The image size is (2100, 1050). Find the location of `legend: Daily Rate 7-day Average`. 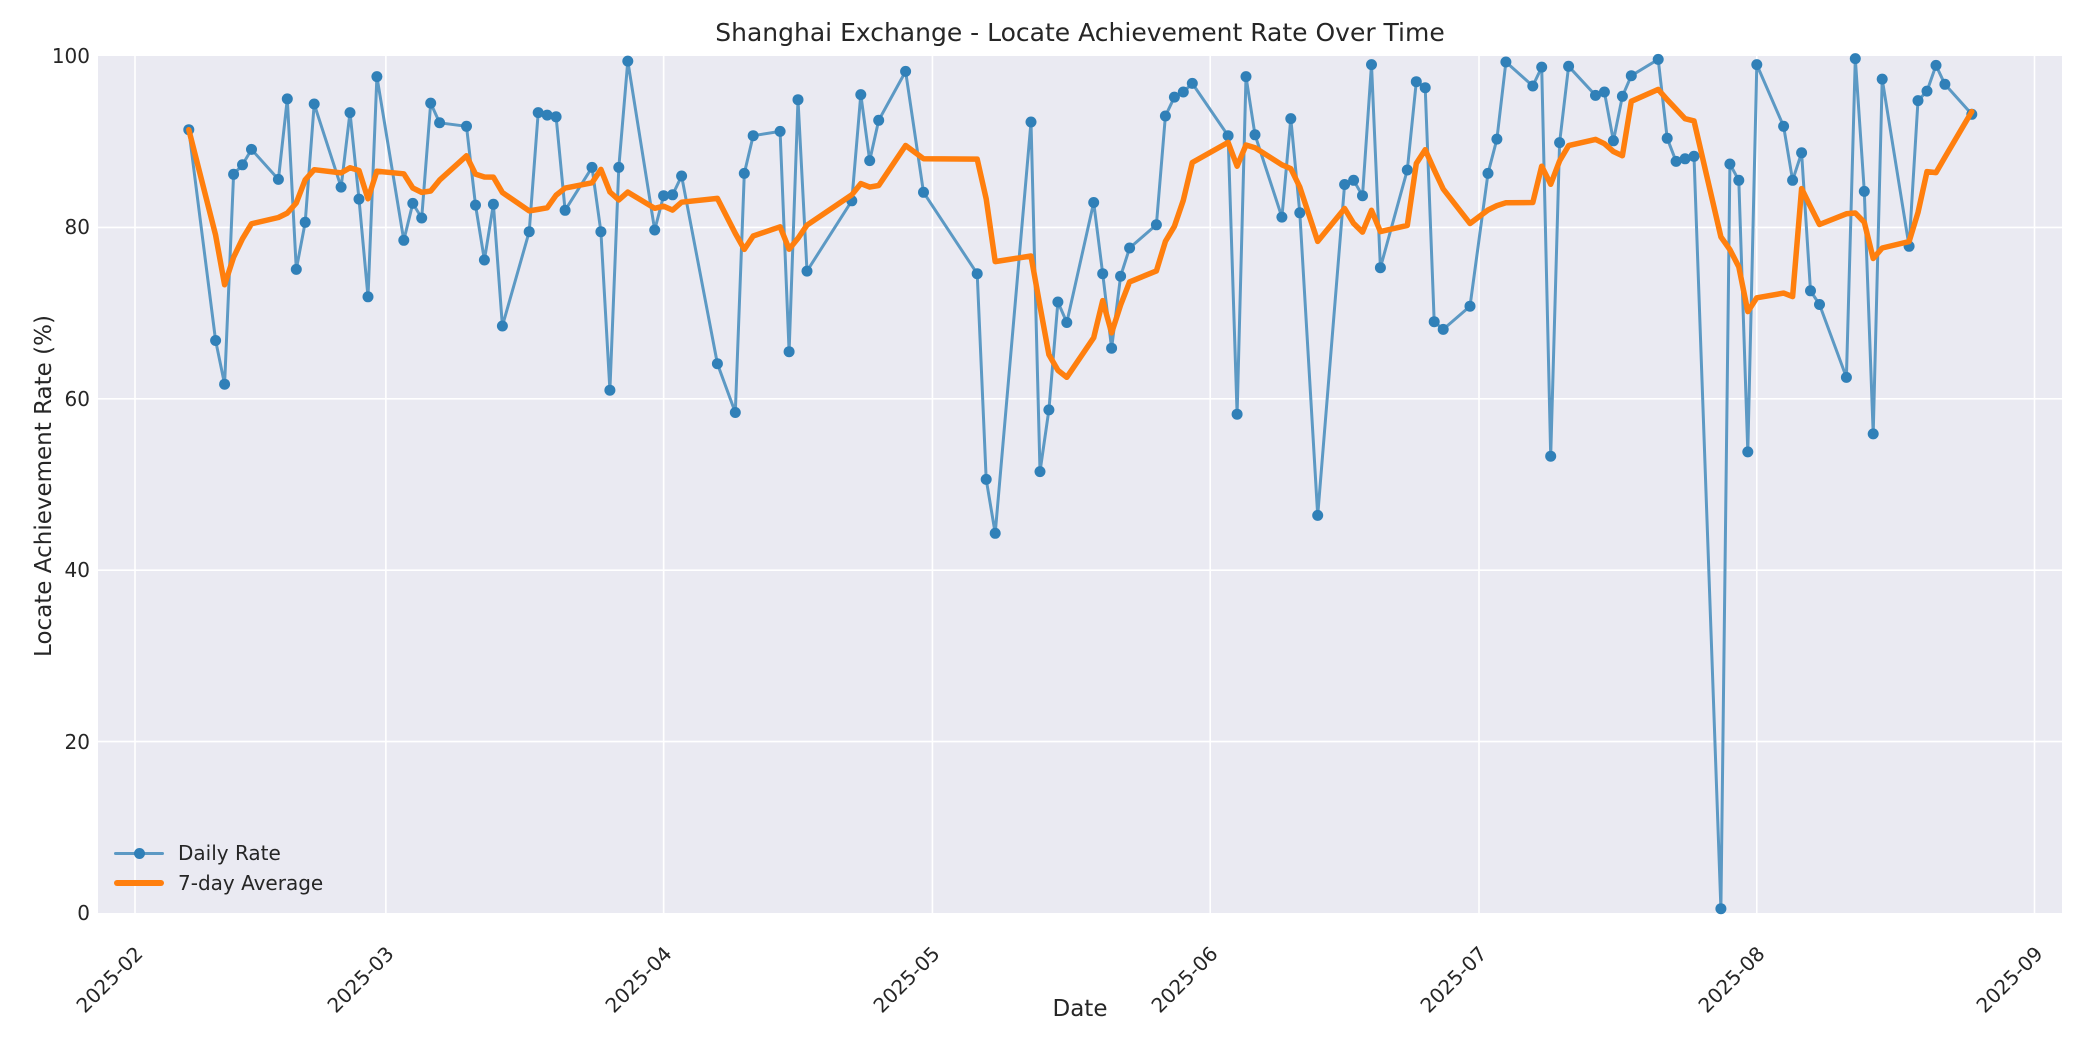

legend: Daily Rate 7-day Average is located at coordinates (217, 868).